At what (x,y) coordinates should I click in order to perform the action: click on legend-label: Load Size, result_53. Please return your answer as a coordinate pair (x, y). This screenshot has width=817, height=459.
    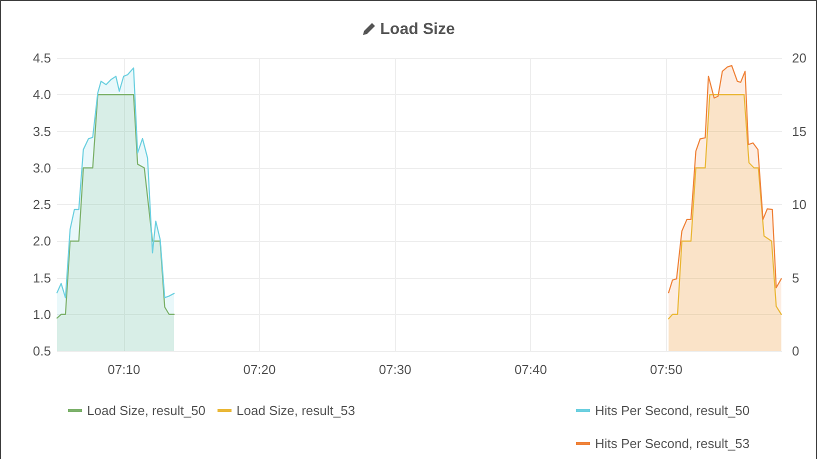
    Looking at the image, I should click on (296, 410).